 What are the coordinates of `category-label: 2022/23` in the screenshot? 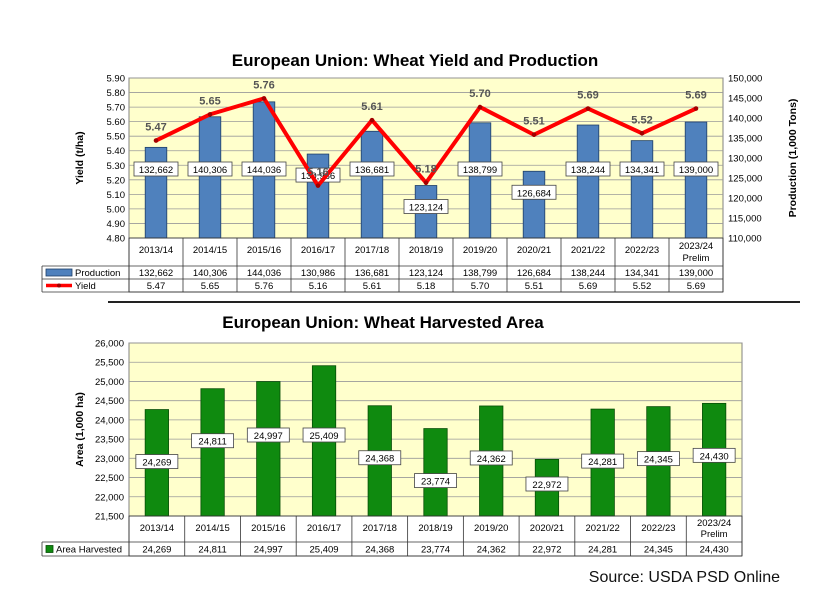 It's located at (642, 250).